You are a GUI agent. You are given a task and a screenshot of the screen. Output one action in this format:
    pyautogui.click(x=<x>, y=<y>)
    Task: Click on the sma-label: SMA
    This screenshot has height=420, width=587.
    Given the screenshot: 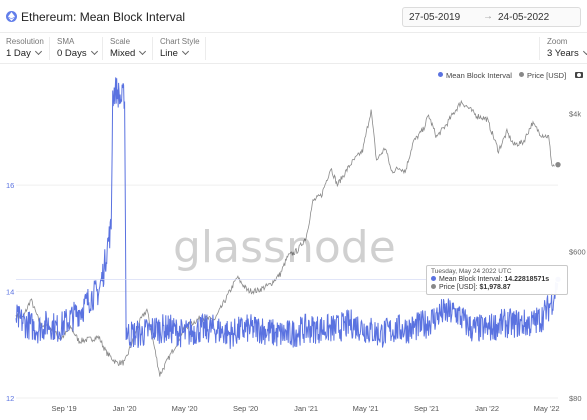 What is the action you would take?
    pyautogui.click(x=66, y=41)
    